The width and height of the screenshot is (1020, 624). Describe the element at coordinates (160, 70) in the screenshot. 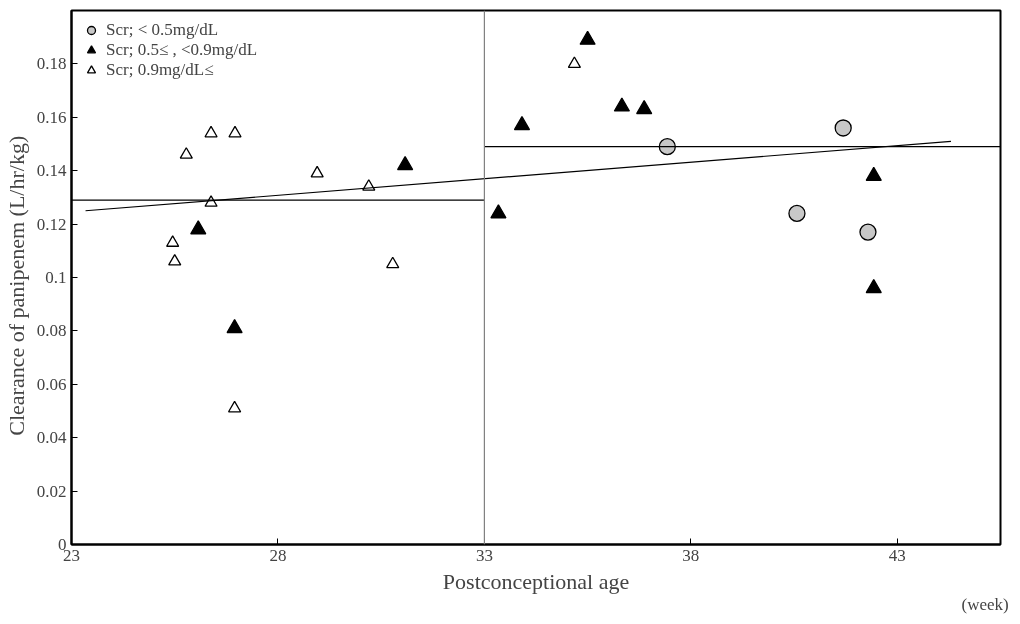

I see `legend-label: Scr; 0.9mg/dL≤` at that location.